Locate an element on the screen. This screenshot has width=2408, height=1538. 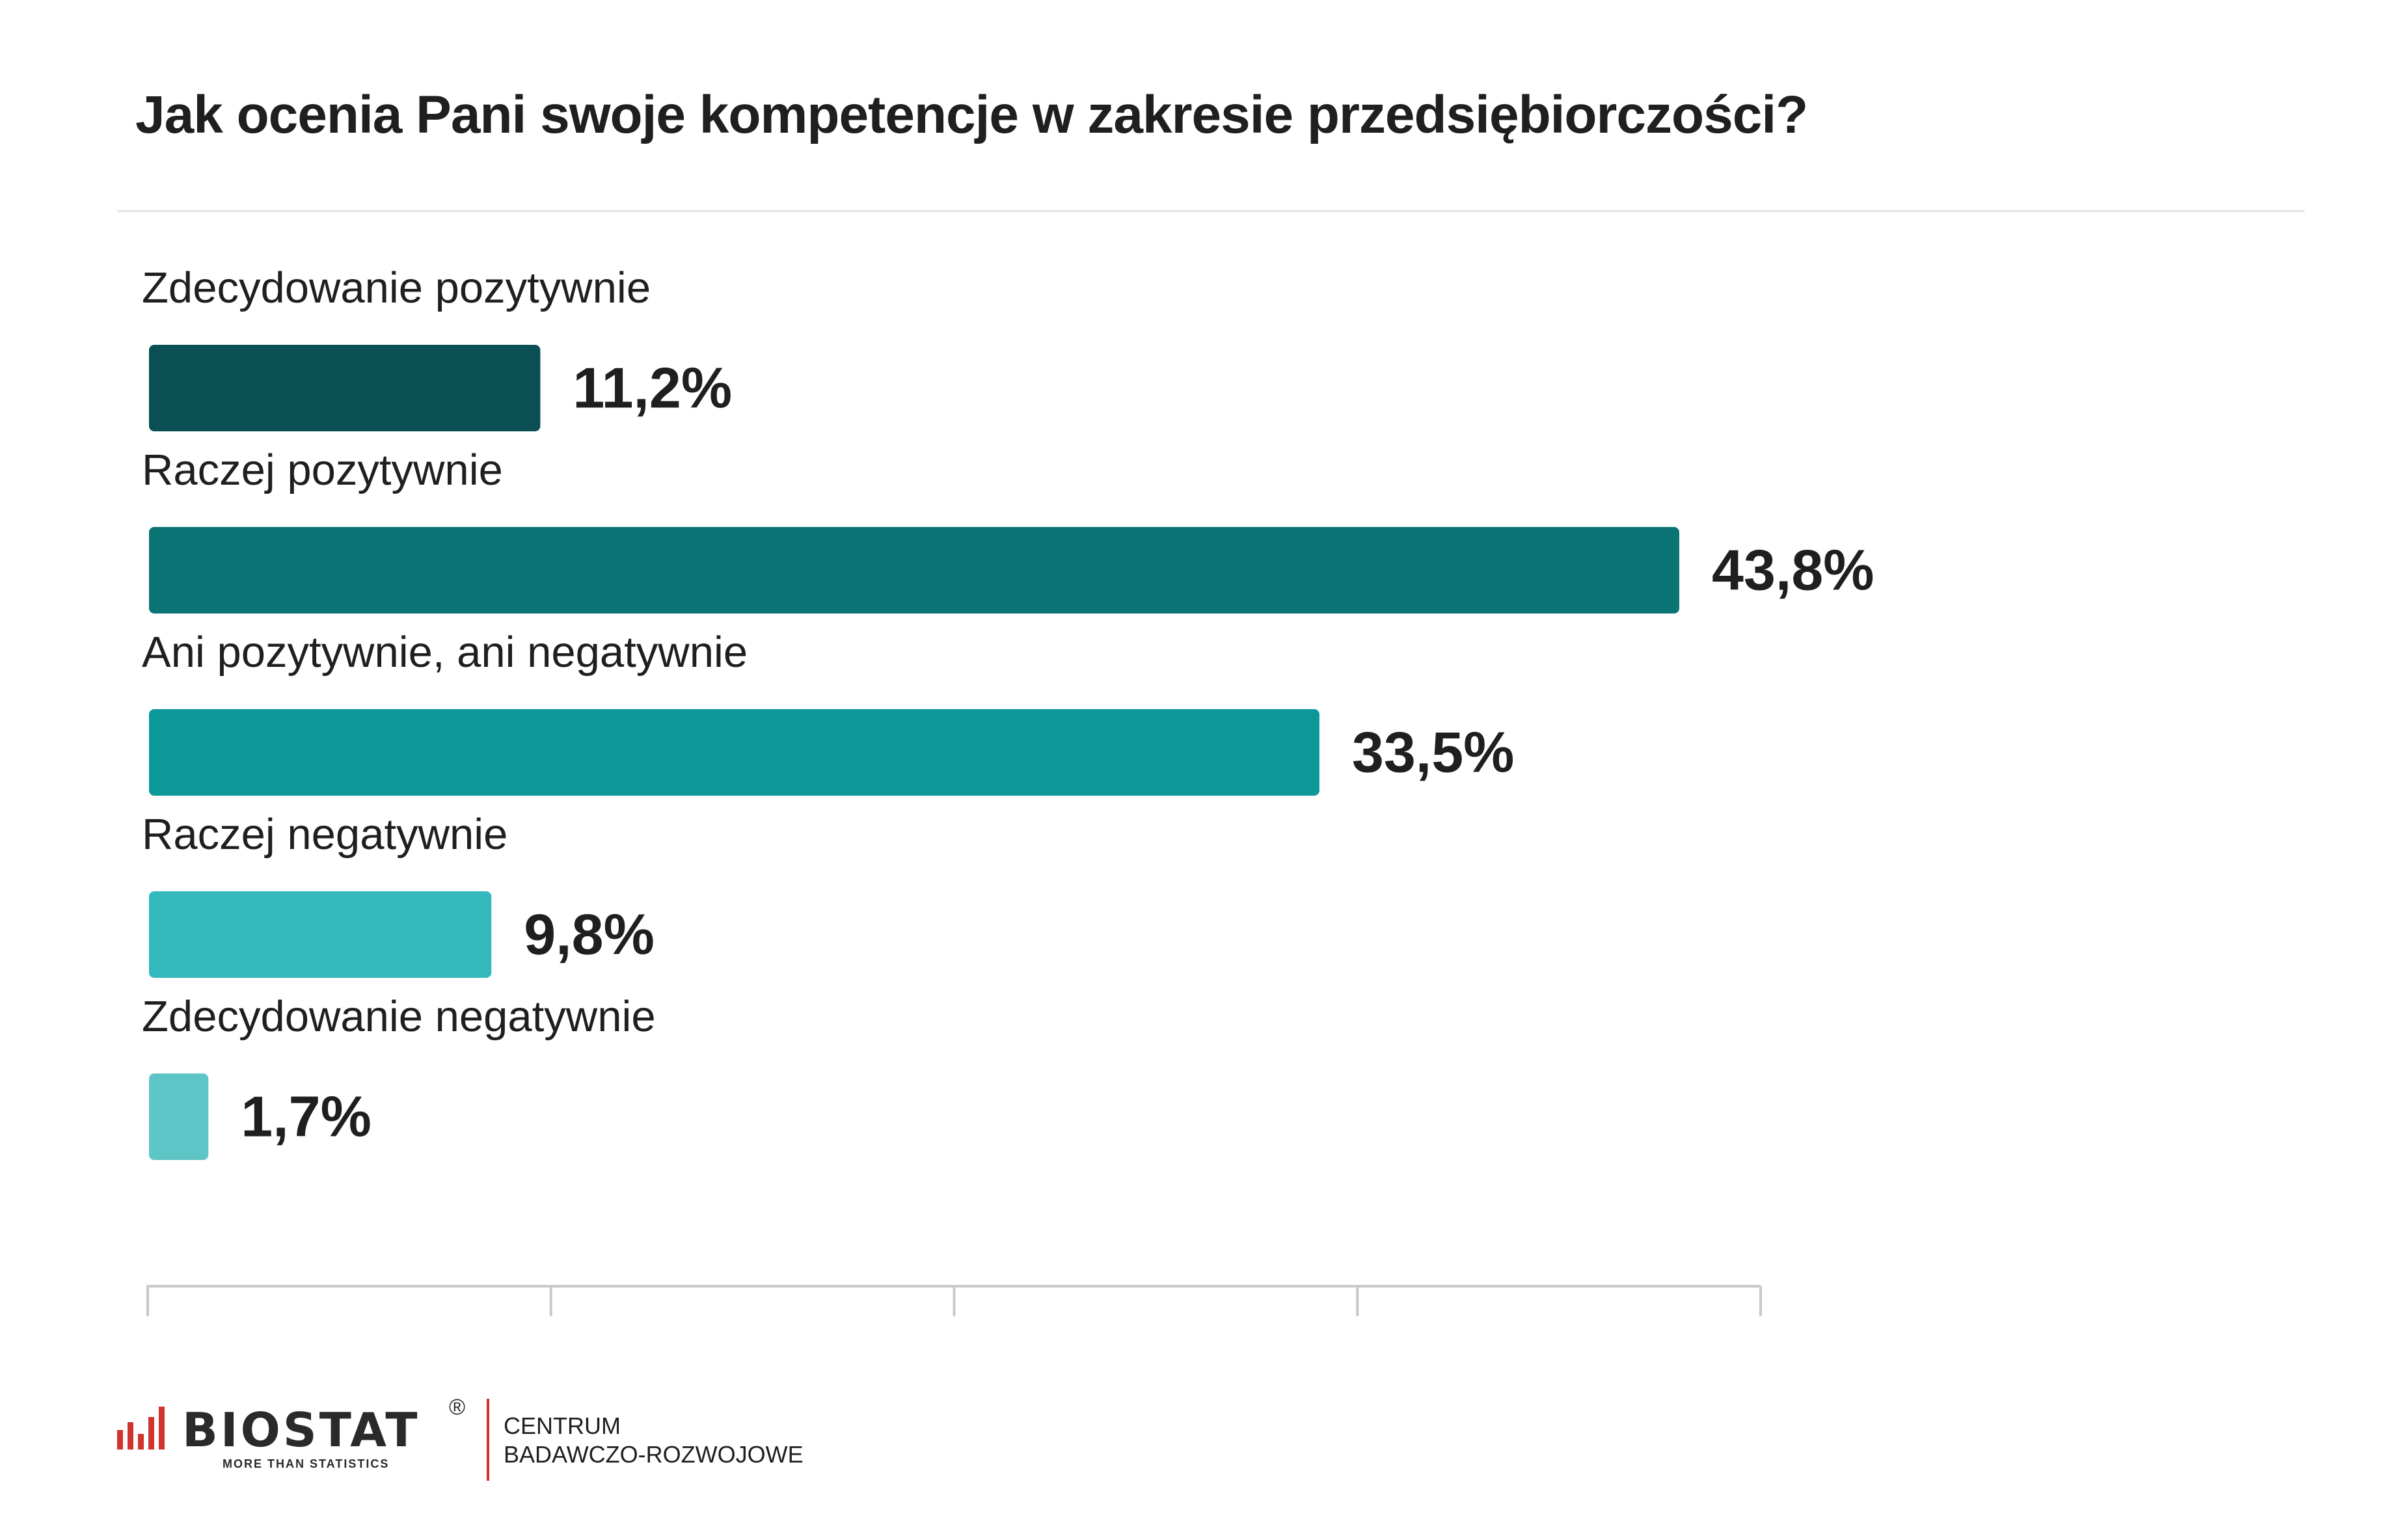
footer-unit-name: CENTRUM BADAWCZO-ROZWOJOWE is located at coordinates (654, 1441).